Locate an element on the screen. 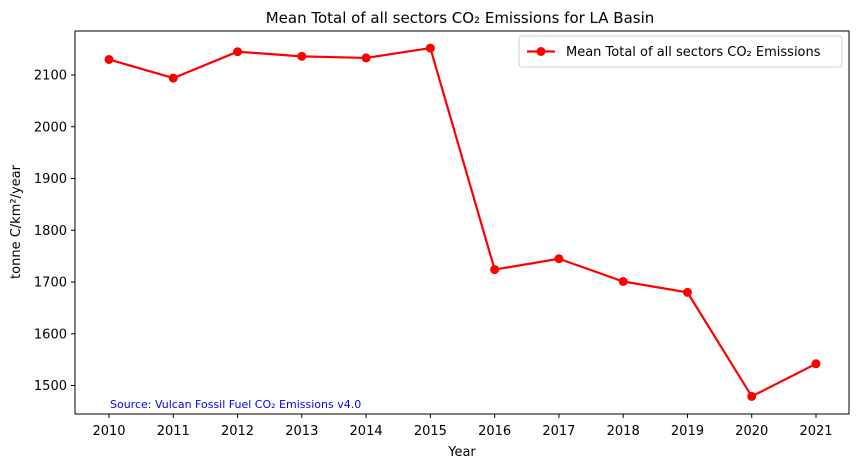 The image size is (859, 468). y-tick-label: 1800 is located at coordinates (50, 231).